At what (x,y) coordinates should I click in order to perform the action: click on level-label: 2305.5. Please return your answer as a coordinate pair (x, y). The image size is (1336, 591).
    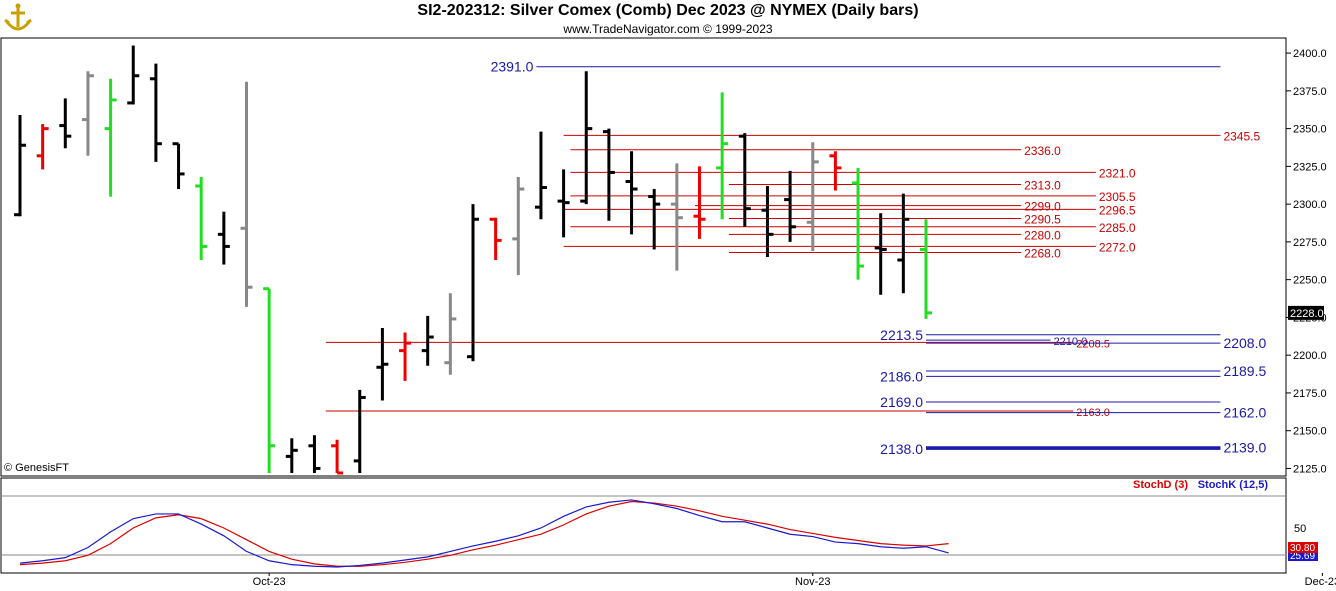
    Looking at the image, I should click on (1117, 197).